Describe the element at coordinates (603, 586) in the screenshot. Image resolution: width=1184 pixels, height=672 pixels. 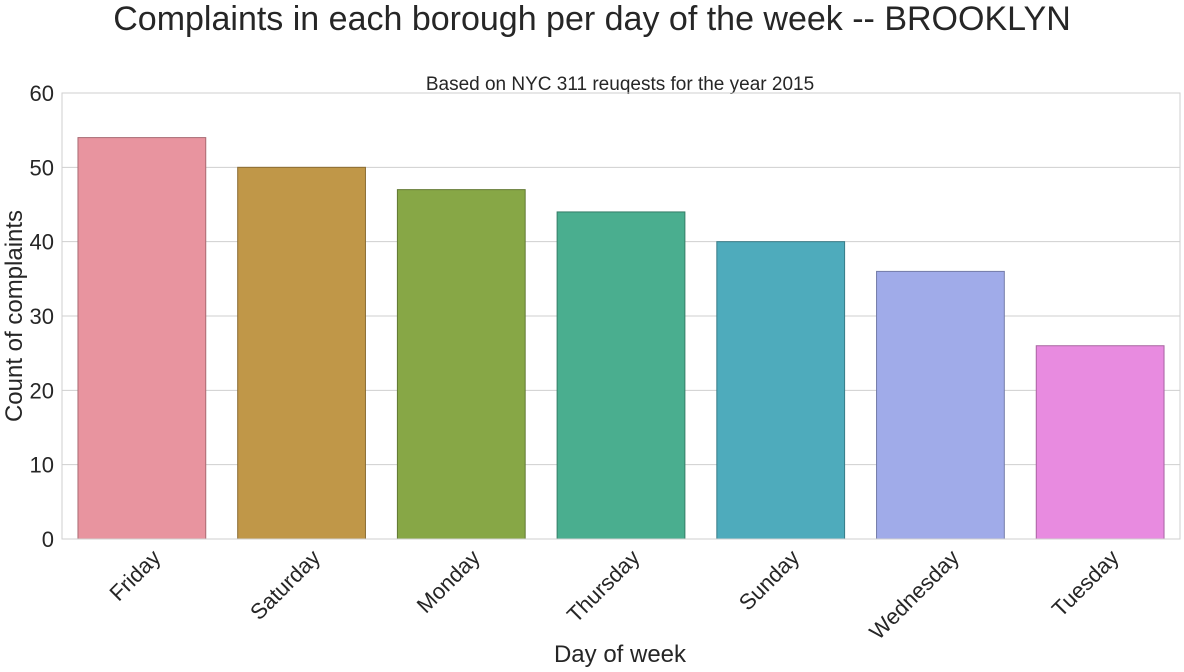
I see `x-tick-label-thursday: Thursday` at that location.